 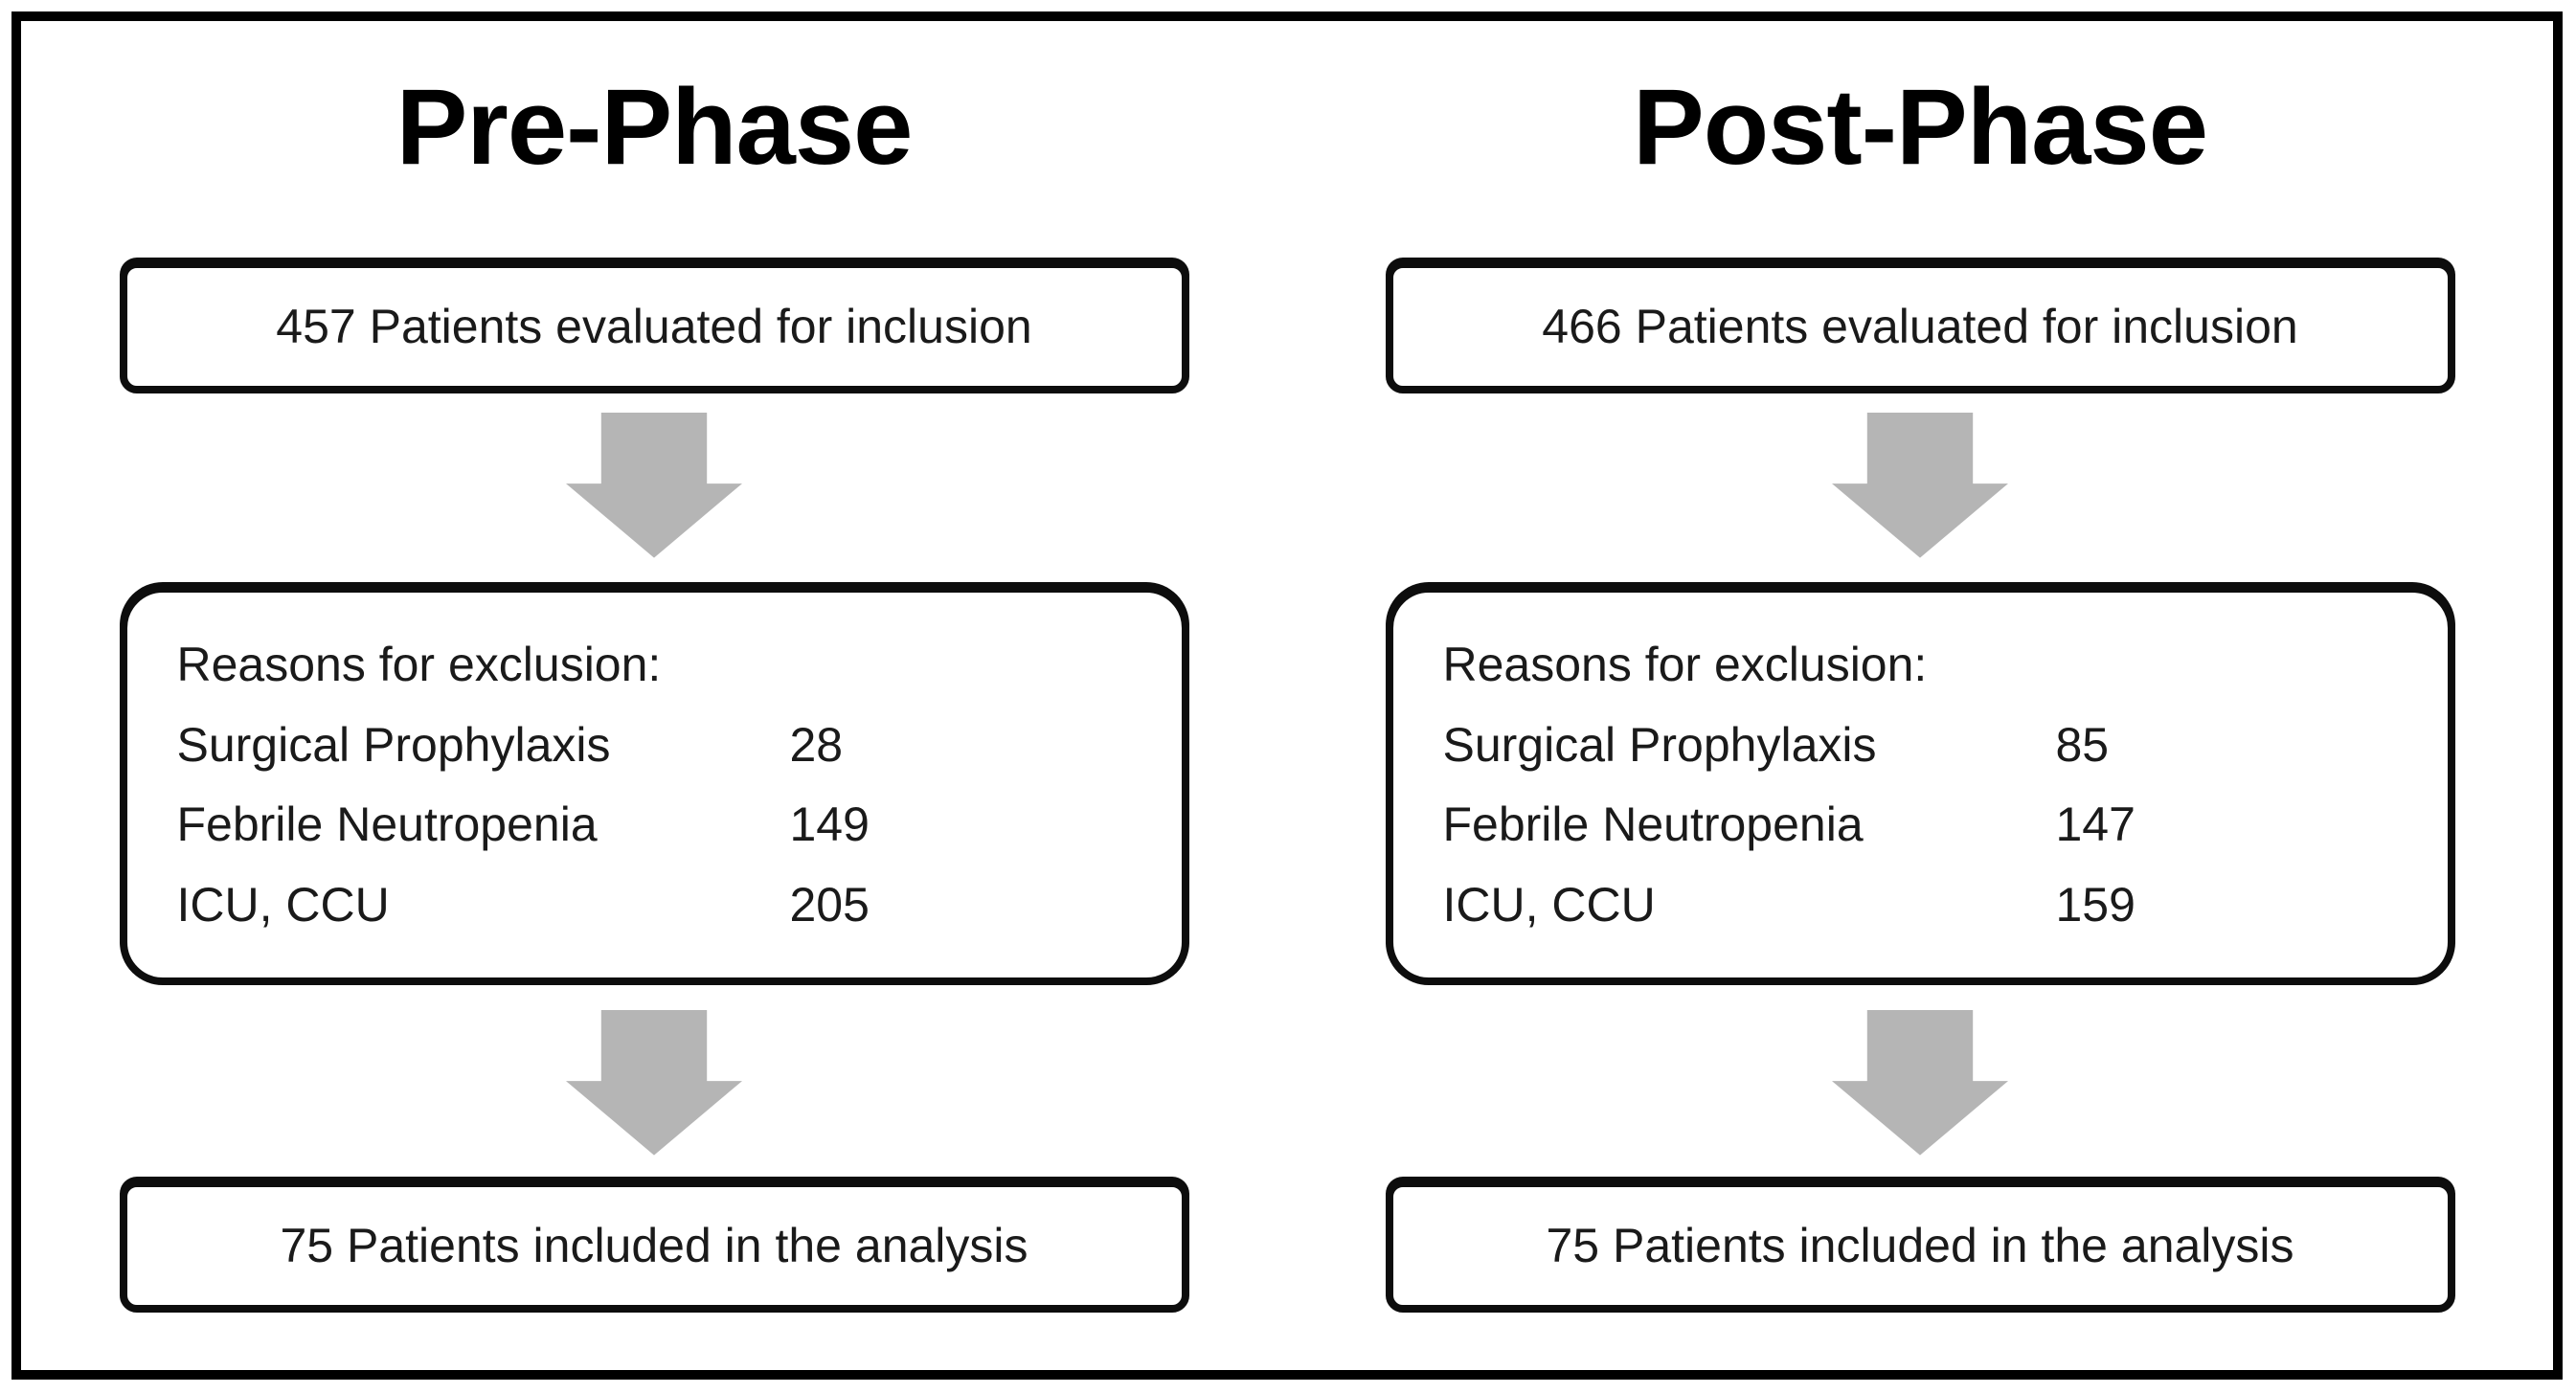 What do you see at coordinates (2095, 825) in the screenshot?
I see `exclusion-count: 147` at bounding box center [2095, 825].